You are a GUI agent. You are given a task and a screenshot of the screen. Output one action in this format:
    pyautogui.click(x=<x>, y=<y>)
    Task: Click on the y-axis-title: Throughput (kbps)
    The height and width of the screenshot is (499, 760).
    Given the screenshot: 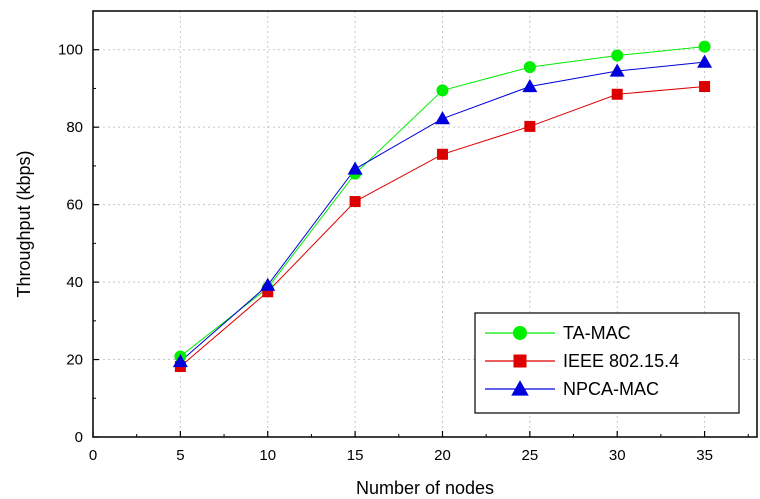 What is the action you would take?
    pyautogui.click(x=24, y=223)
    